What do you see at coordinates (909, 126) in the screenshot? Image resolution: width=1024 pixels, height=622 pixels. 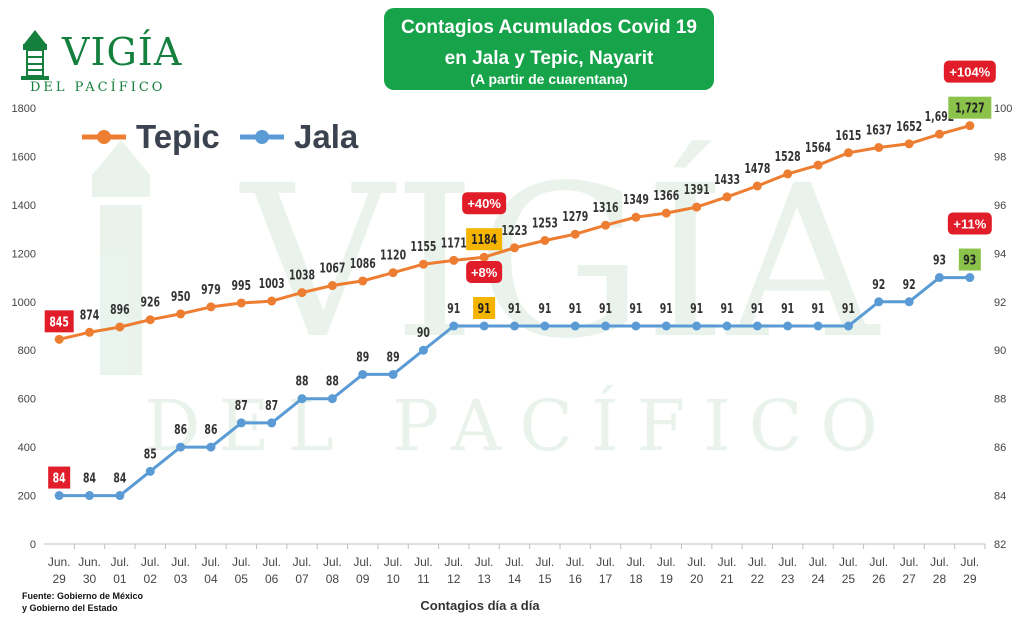 I see `data-label-tepic: 1652` at bounding box center [909, 126].